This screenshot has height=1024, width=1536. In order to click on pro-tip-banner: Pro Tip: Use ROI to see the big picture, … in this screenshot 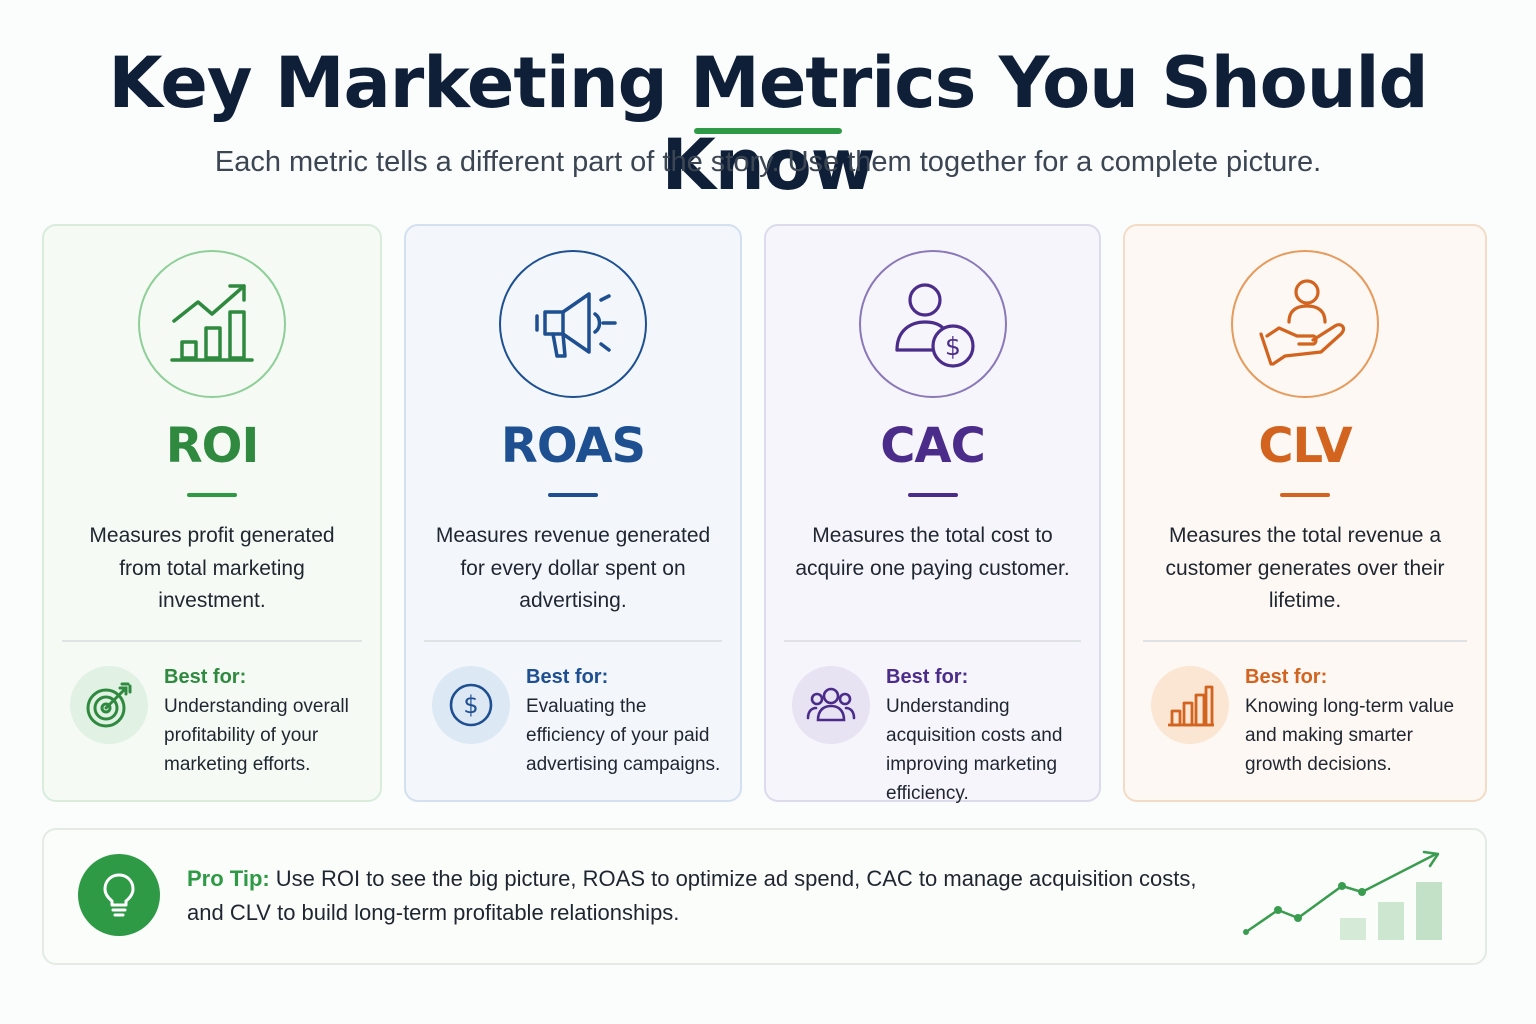, I will do `click(764, 896)`.